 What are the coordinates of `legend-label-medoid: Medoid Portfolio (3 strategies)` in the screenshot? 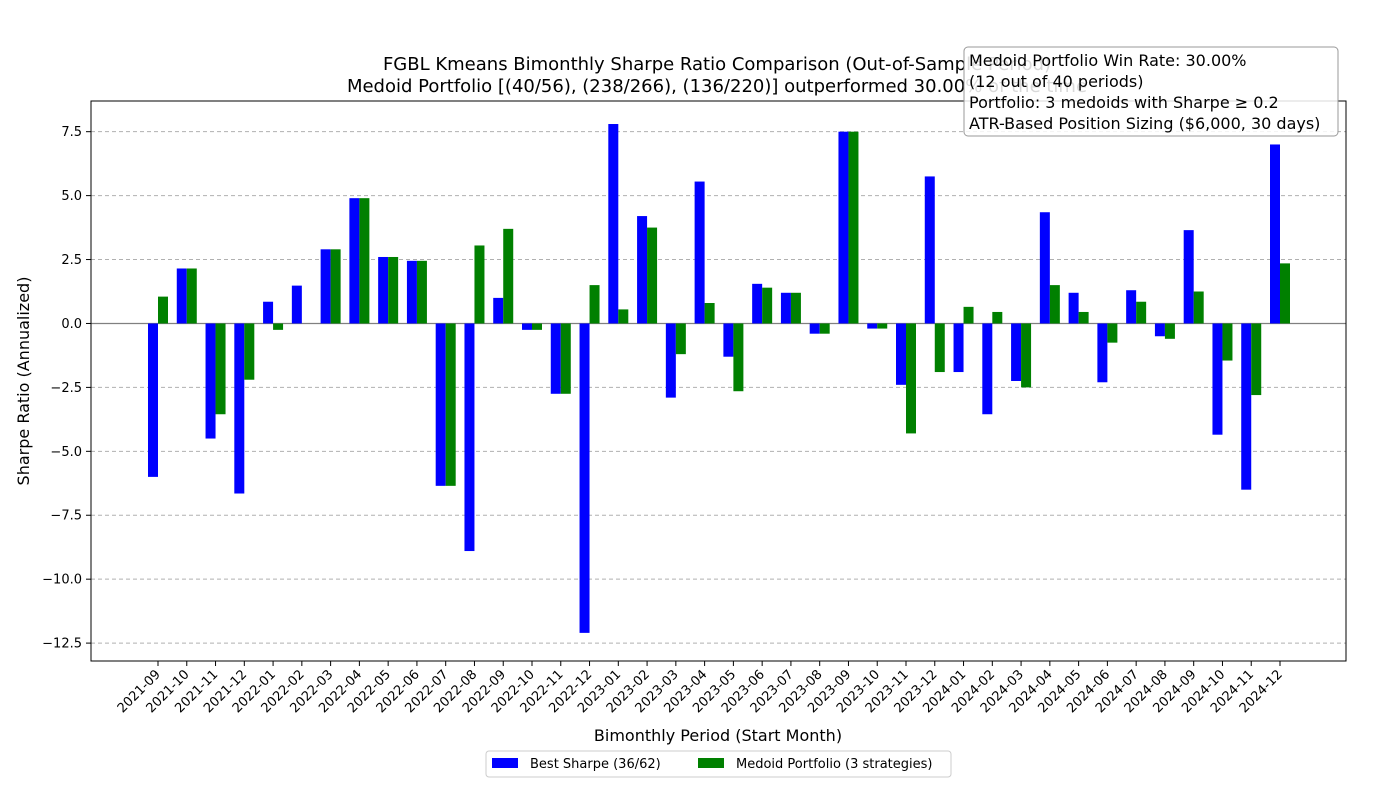 It's located at (834, 764).